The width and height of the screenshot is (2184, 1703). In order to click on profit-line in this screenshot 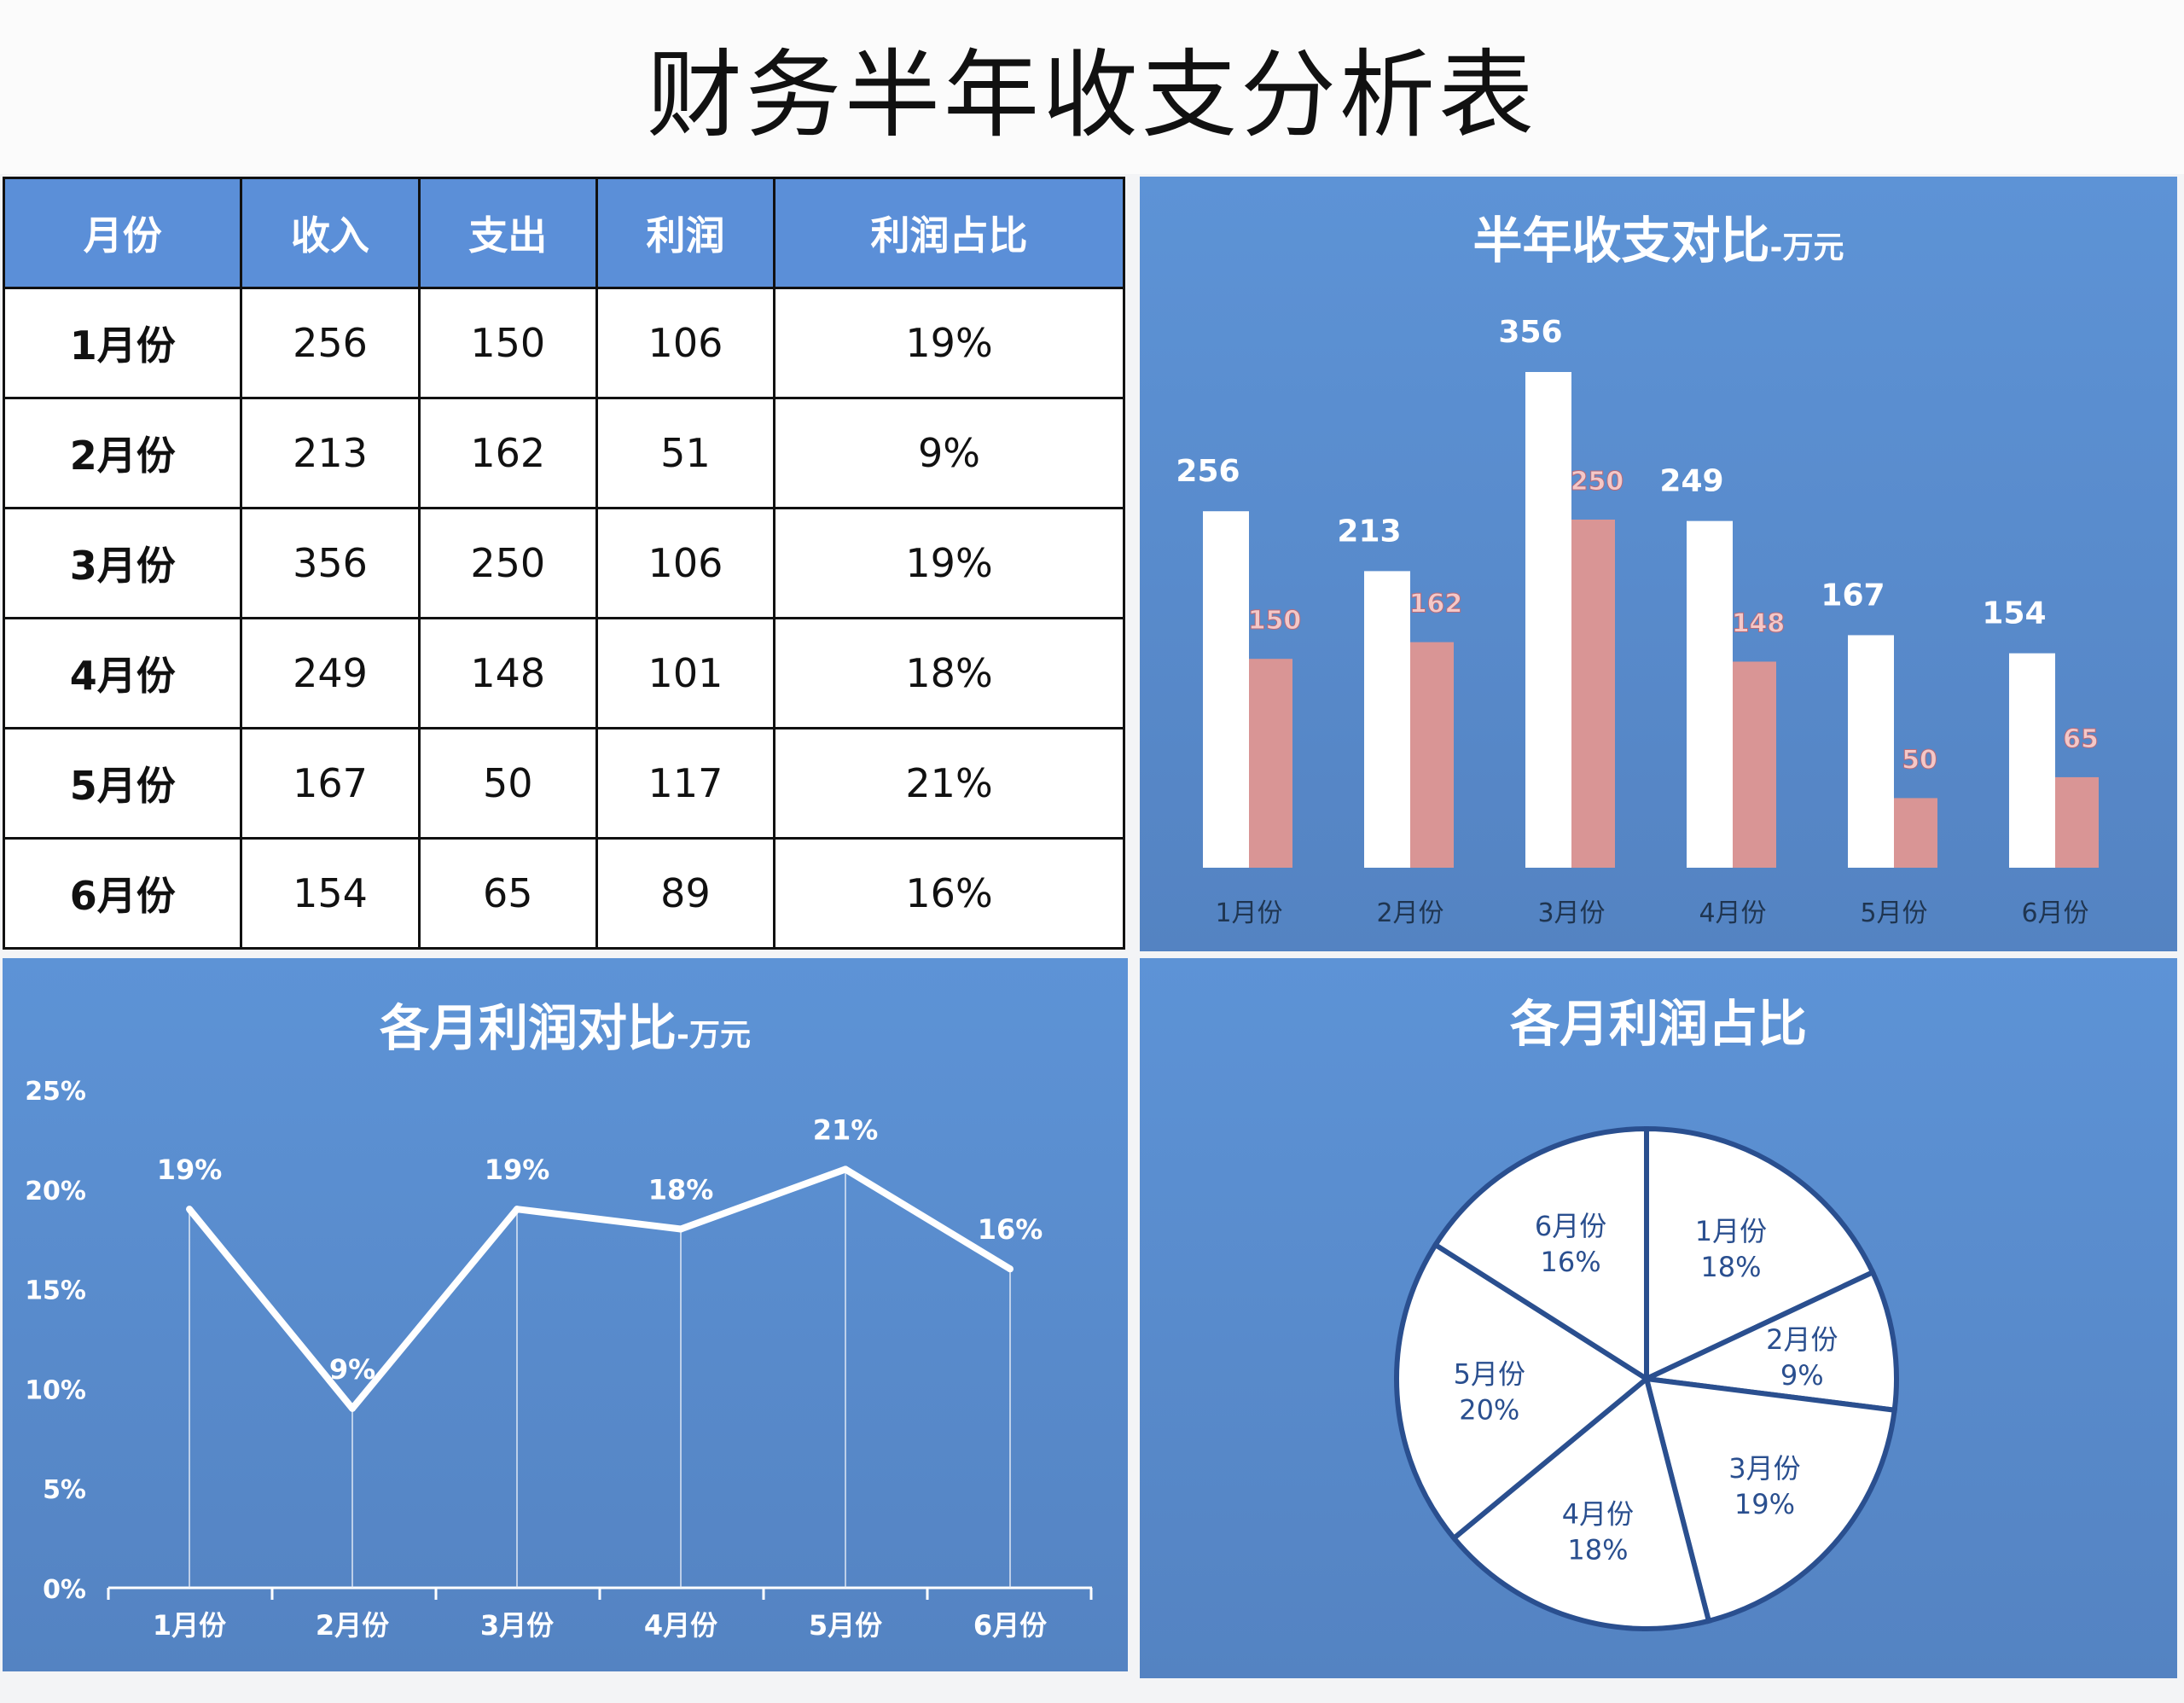, I will do `click(599, 1288)`.